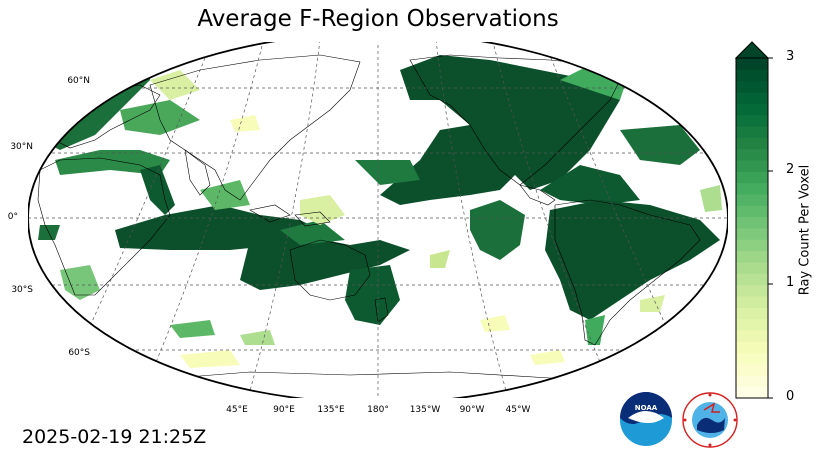 This screenshot has height=461, width=820. Describe the element at coordinates (114, 437) in the screenshot. I see `timestamp: 2025-02-19 21:25Z` at that location.